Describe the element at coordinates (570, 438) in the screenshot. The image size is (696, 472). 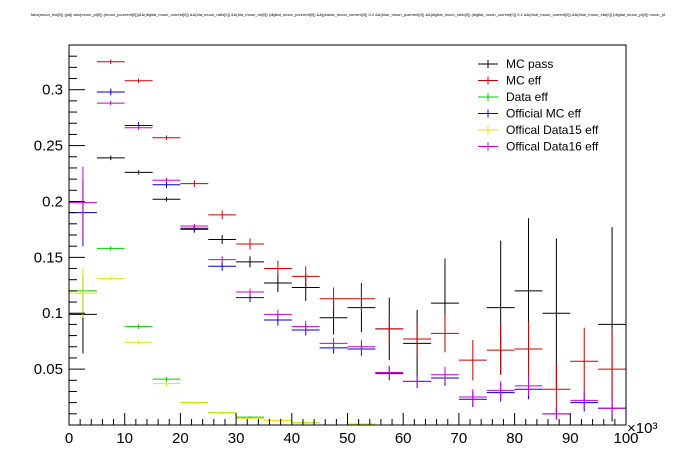
I see `x-tick-label: 90` at that location.